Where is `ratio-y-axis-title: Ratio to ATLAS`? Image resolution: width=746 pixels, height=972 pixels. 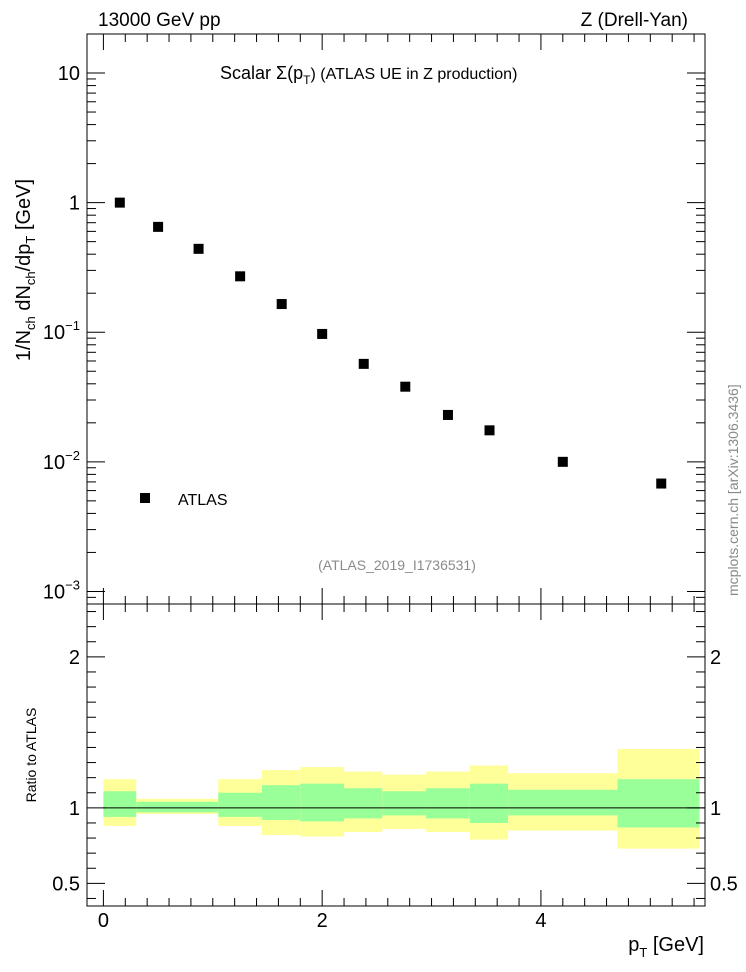
ratio-y-axis-title: Ratio to ATLAS is located at coordinates (31, 755).